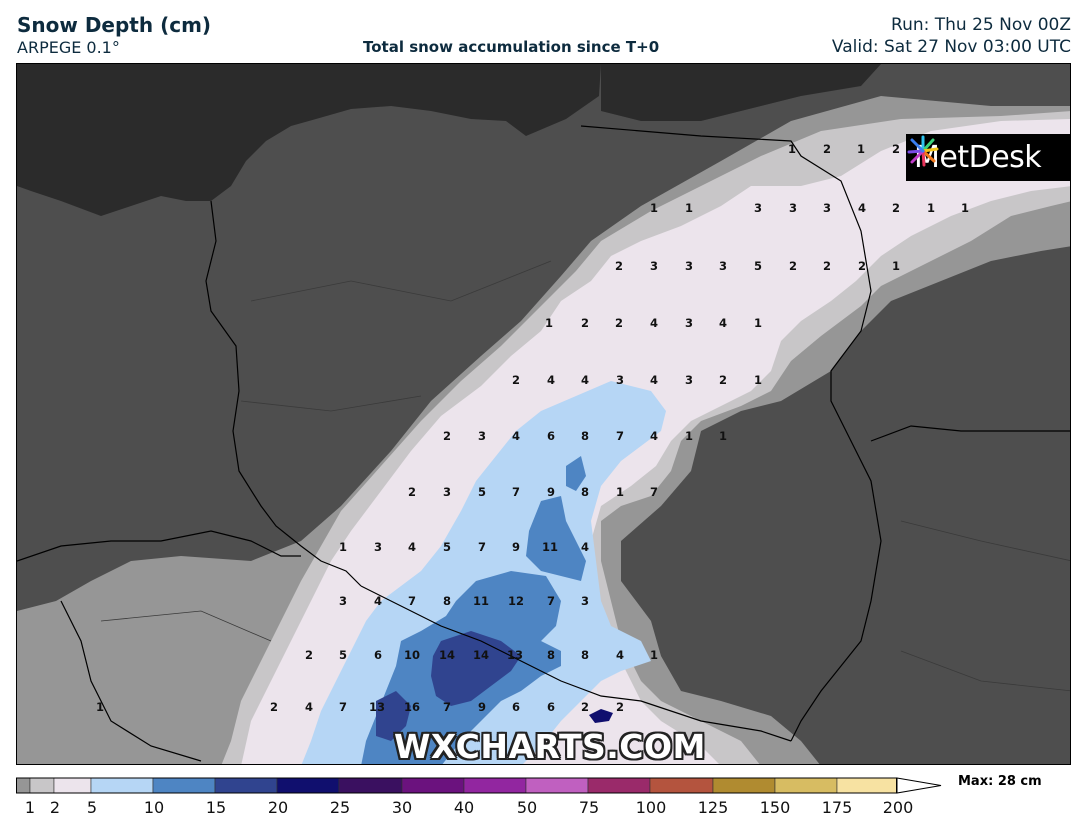  What do you see at coordinates (516, 601) in the screenshot?
I see `snow-value-label: 12` at bounding box center [516, 601].